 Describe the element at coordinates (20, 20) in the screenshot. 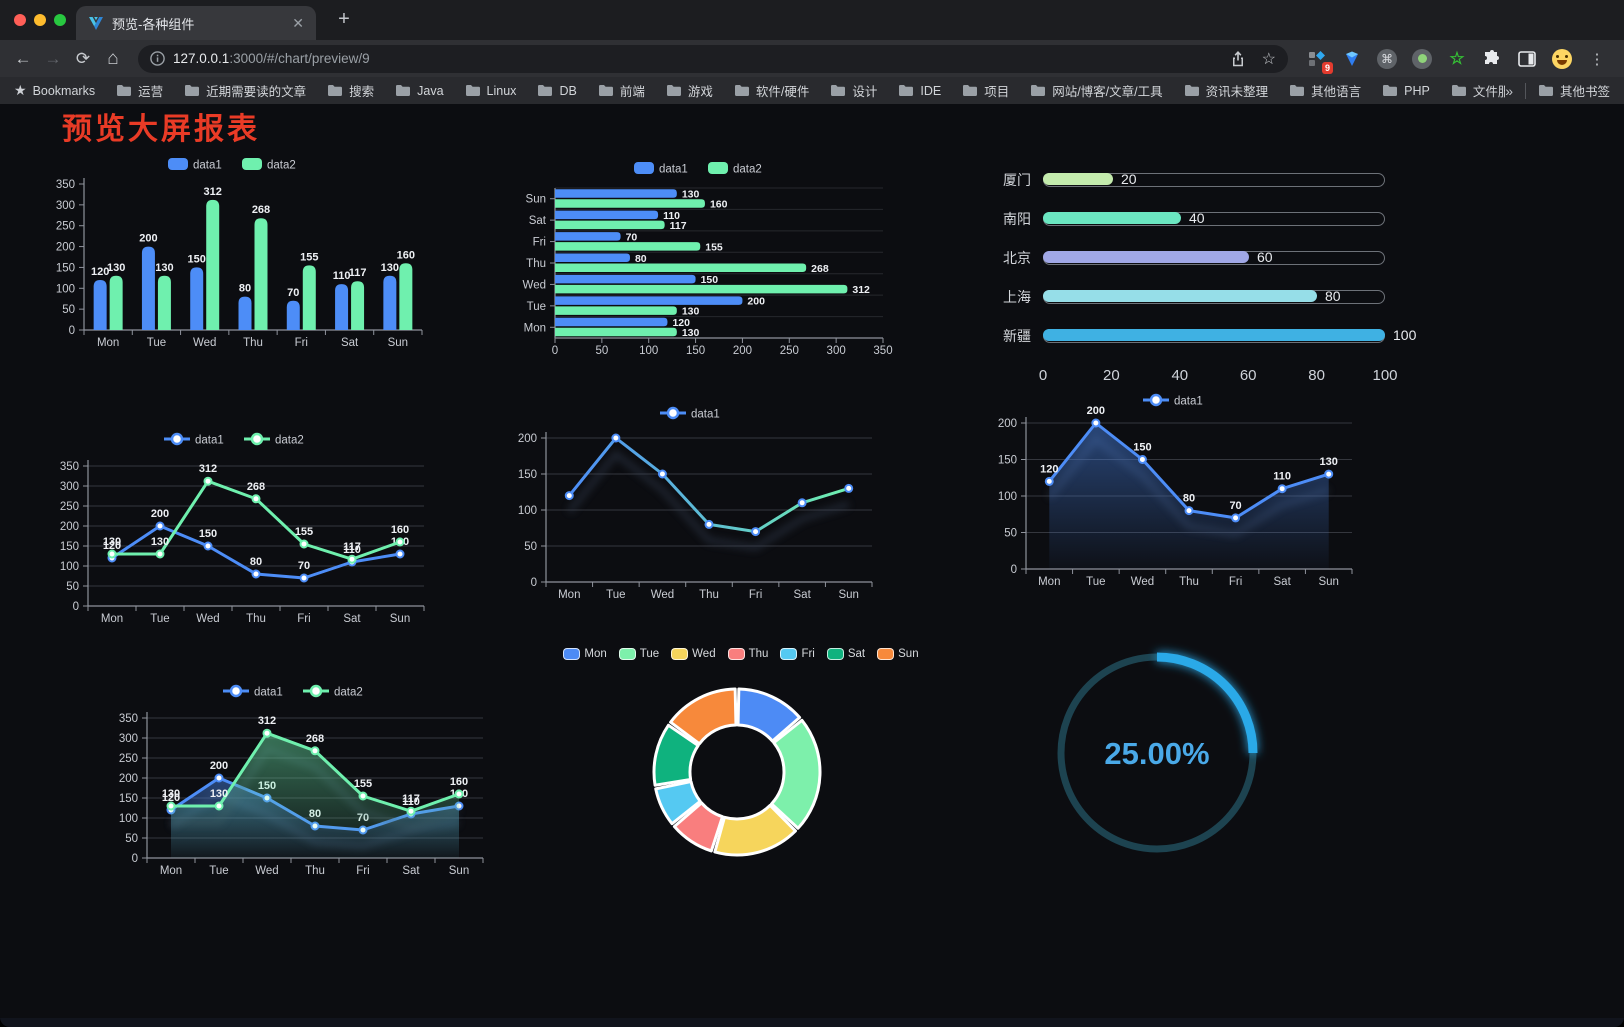

I see `close-window-button` at that location.